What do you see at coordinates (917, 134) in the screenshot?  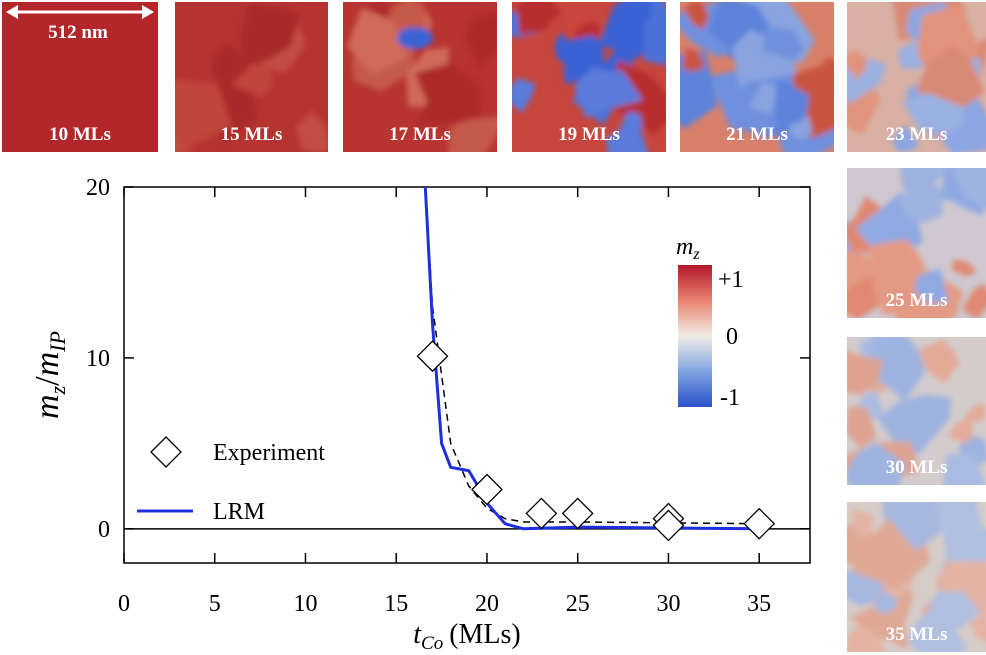 I see `tile-label: 23 MLs` at bounding box center [917, 134].